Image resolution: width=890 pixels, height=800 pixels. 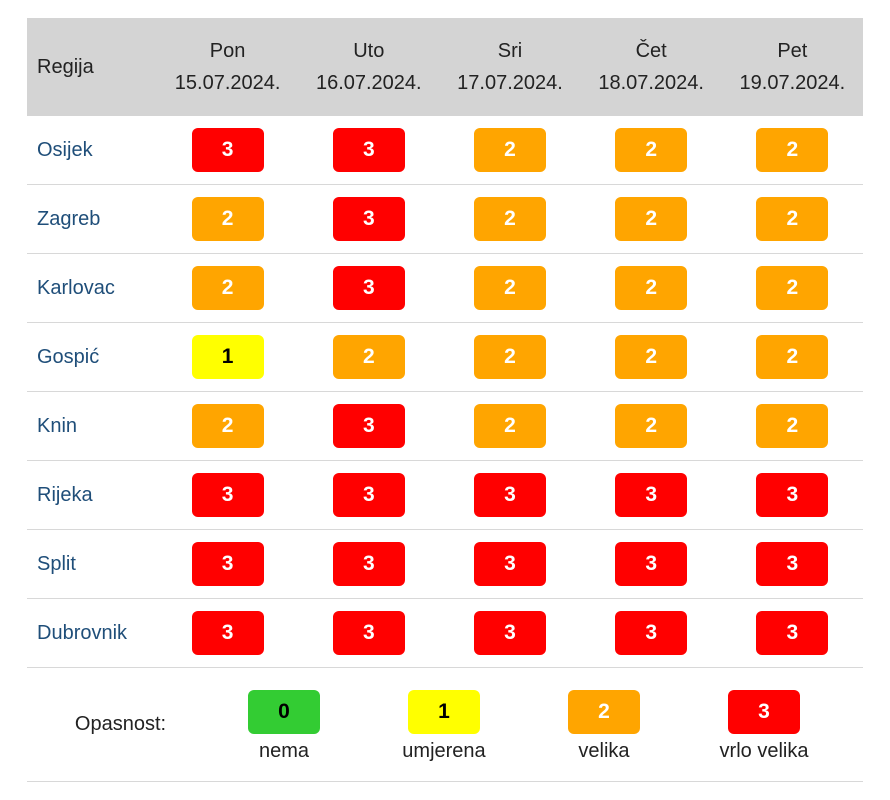 I want to click on legend-text: nema, so click(x=284, y=751).